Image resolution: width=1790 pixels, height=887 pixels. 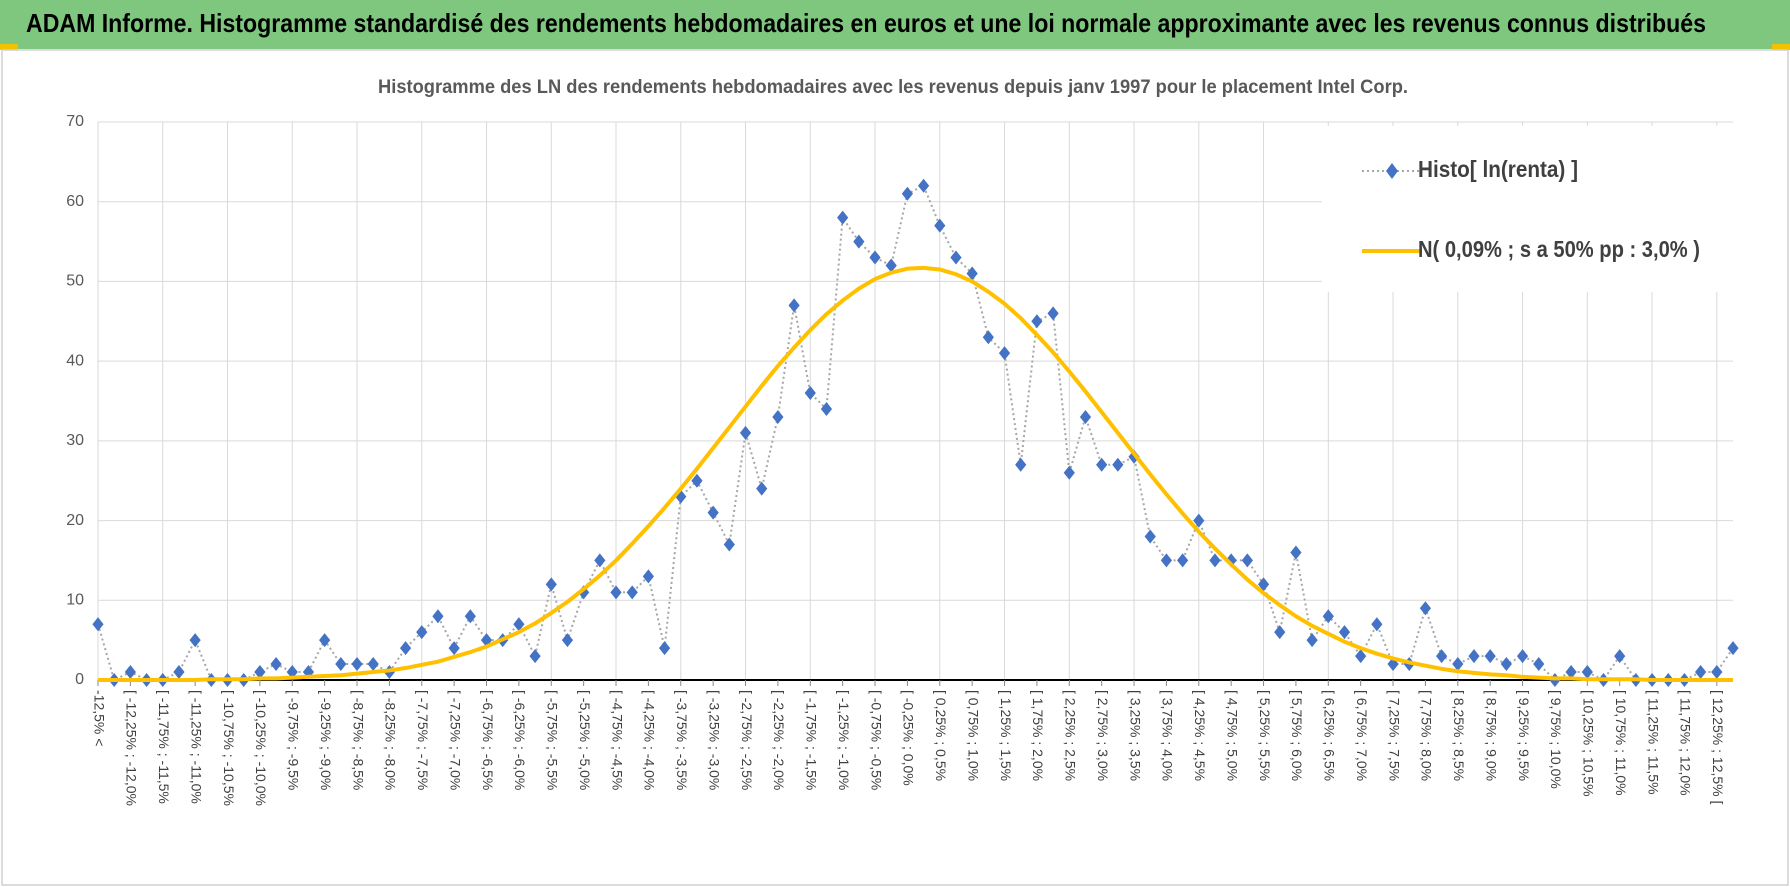 I want to click on x-tick-label: [ 9,25% ; 9,5%, so click(x=1524, y=735).